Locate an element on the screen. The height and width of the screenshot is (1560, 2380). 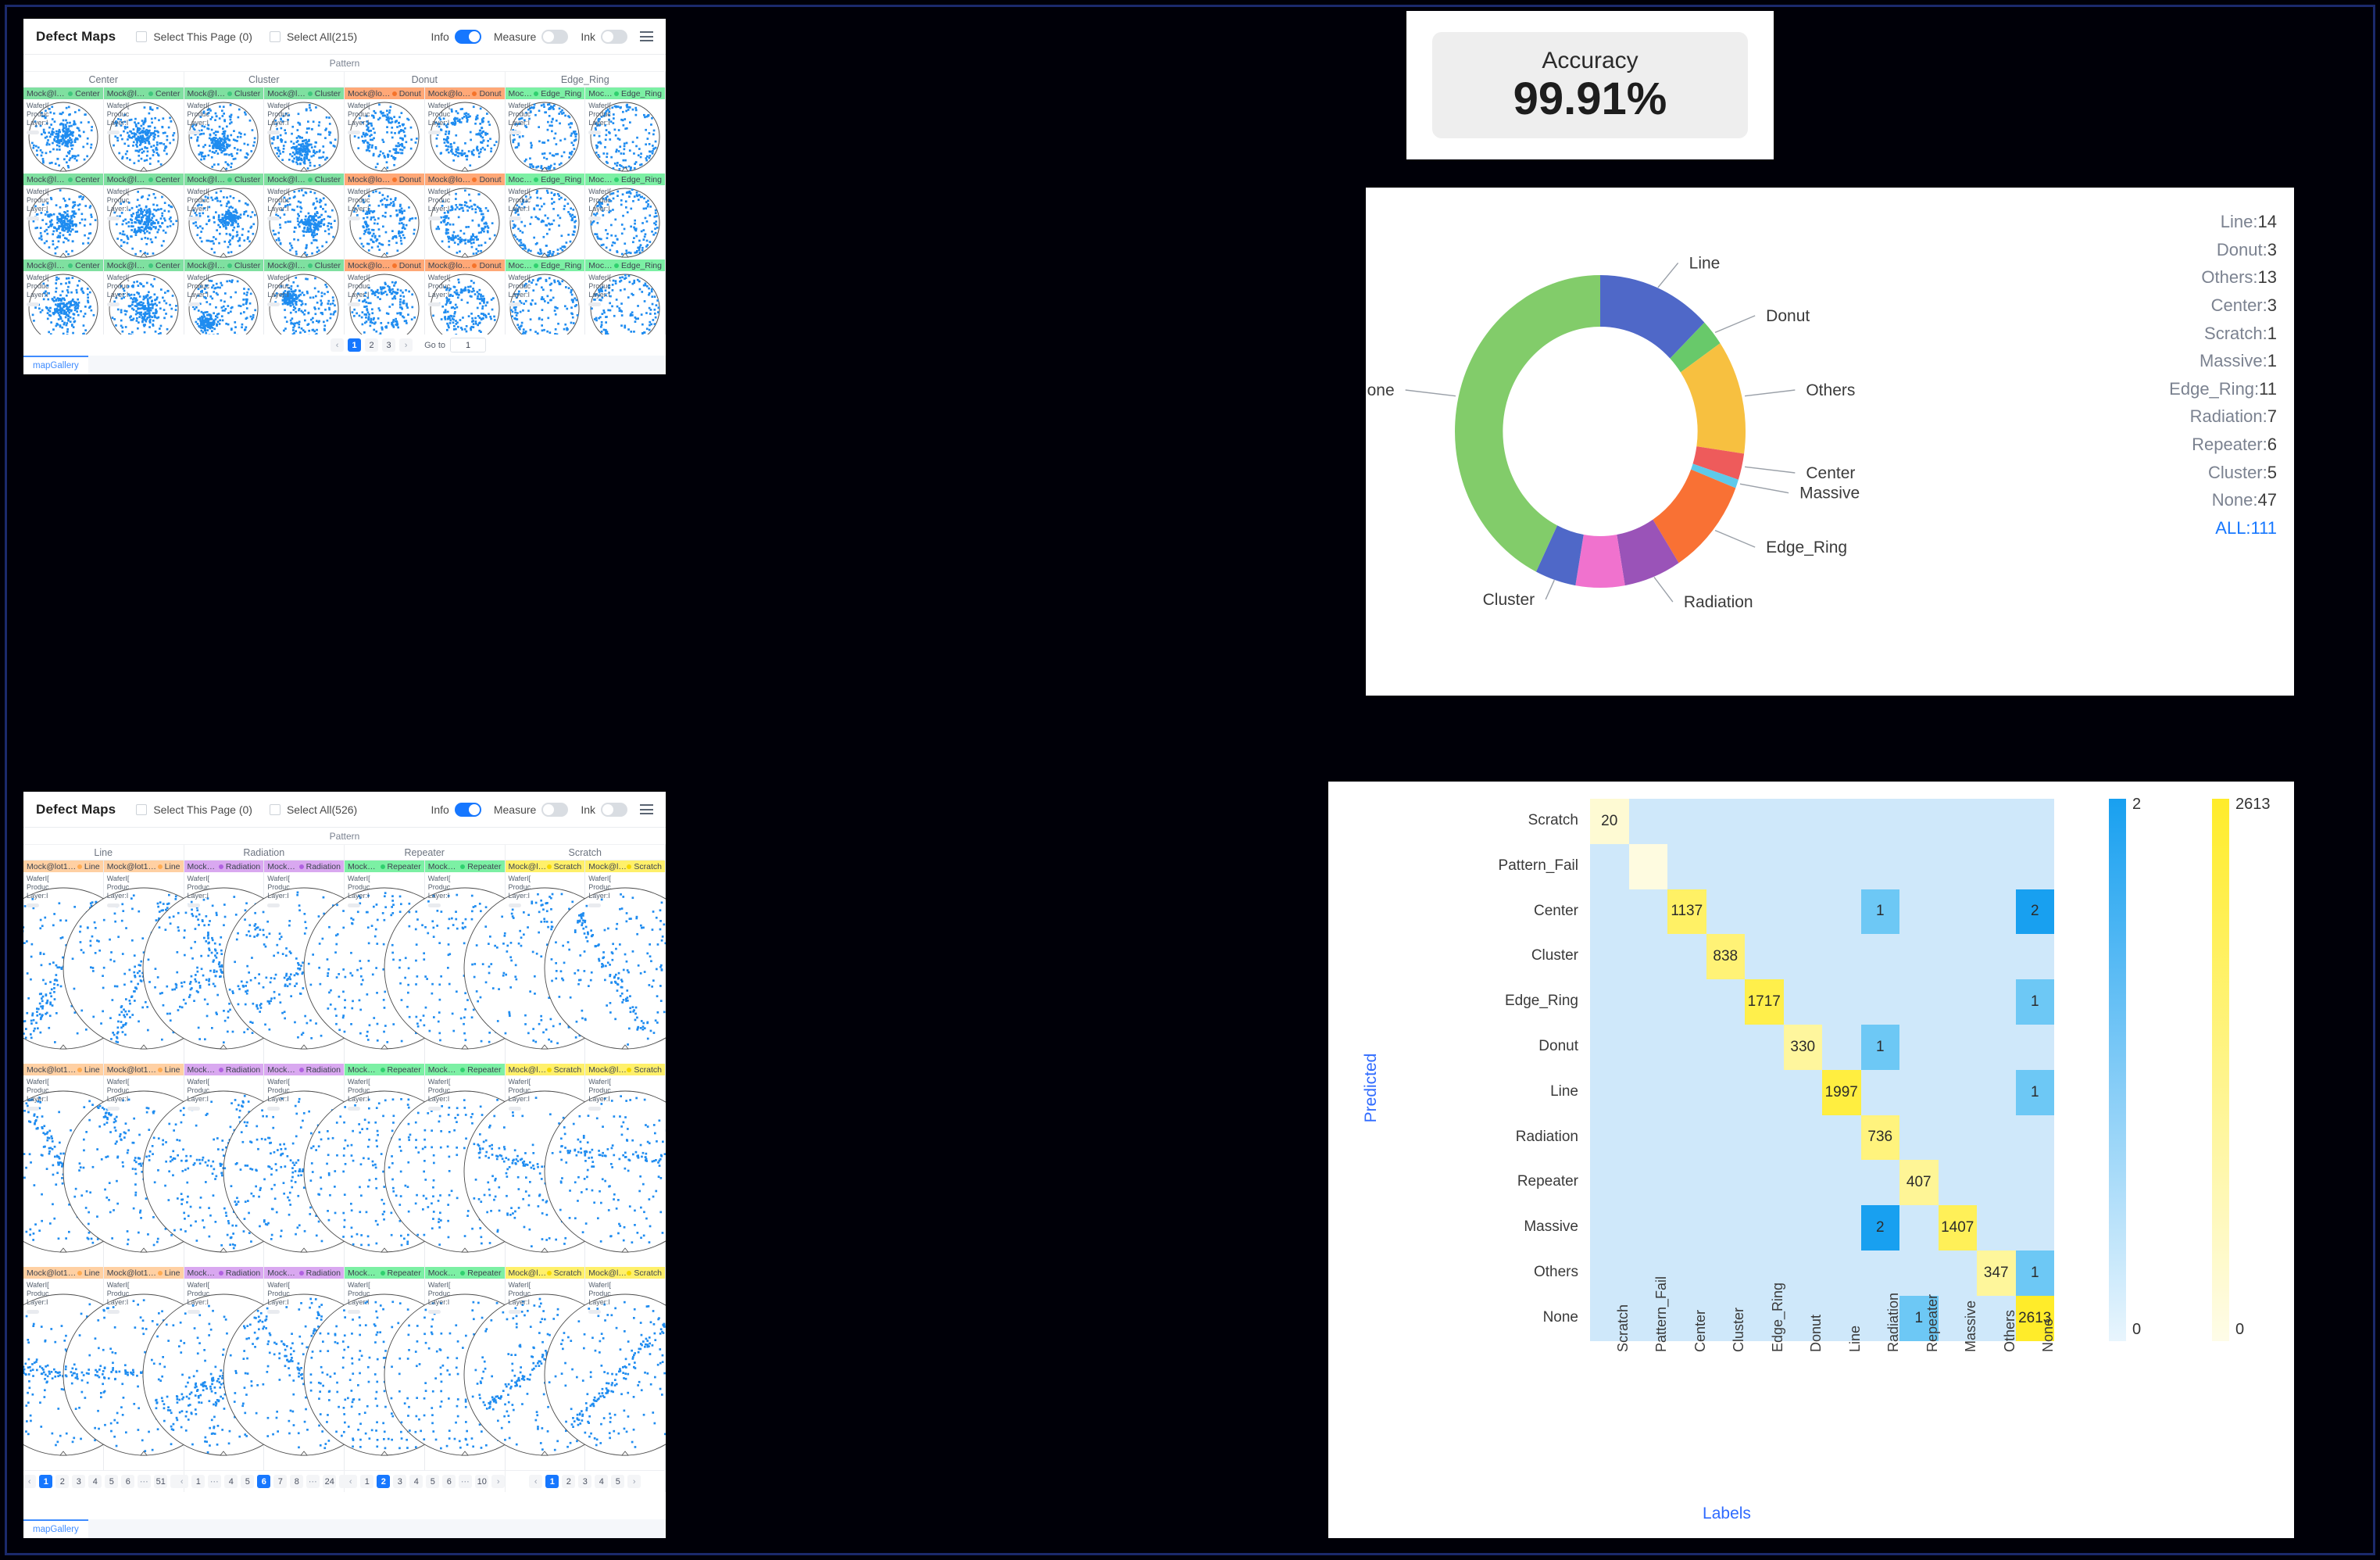
donut-slice-cluster is located at coordinates (1559, 555).